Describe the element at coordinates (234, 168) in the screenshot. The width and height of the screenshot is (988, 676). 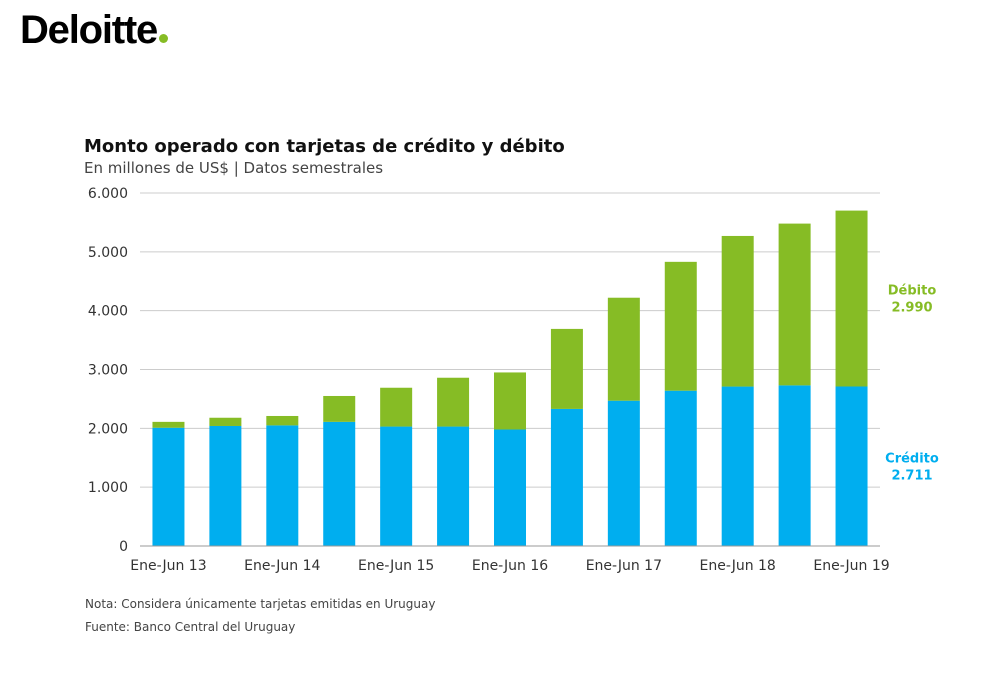
I see `chart-subtitle: En millones de US$ | Datos semestrales` at that location.